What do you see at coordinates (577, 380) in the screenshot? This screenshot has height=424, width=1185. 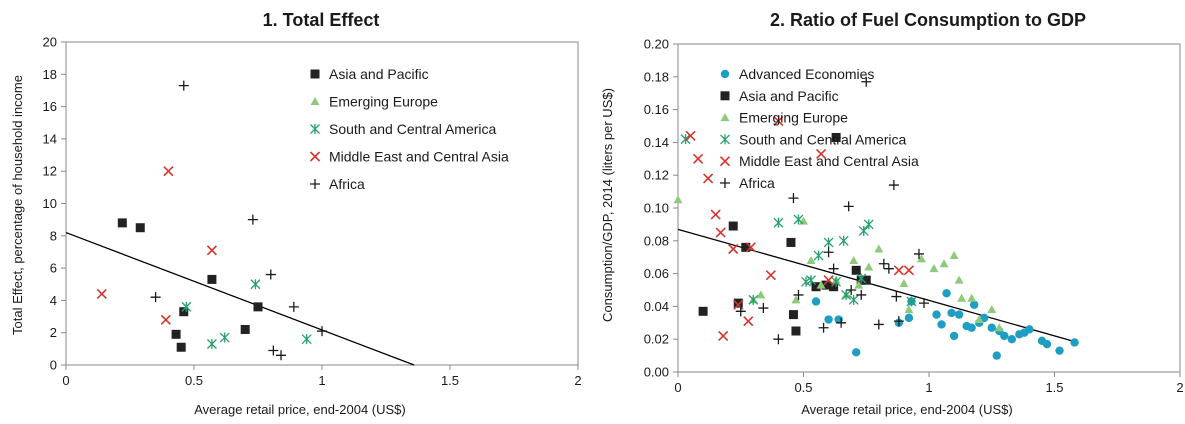 I see `x-tick-label: 2` at bounding box center [577, 380].